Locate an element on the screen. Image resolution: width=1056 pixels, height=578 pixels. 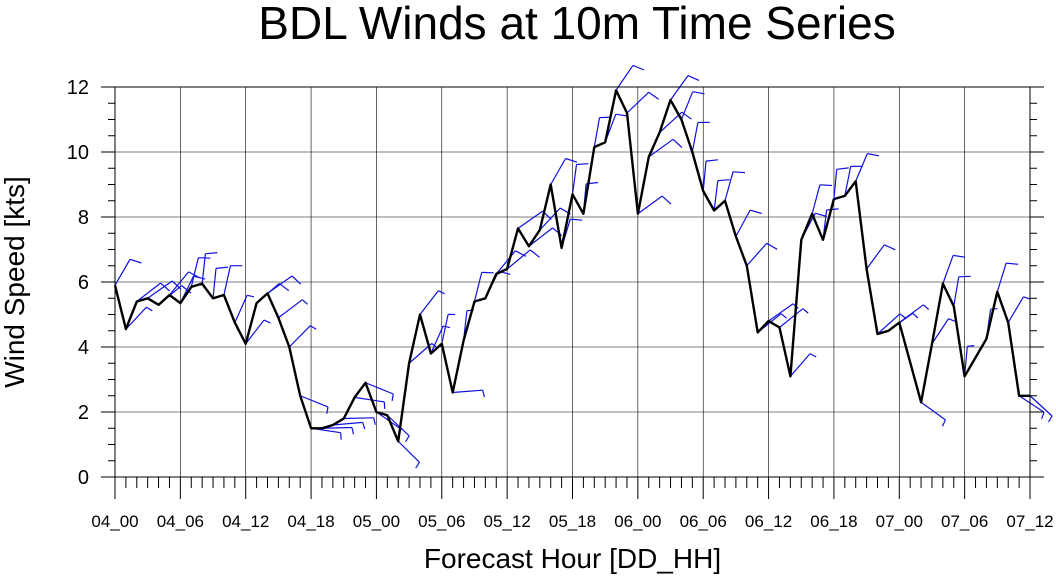
x-tick-label: 07_00 is located at coordinates (899, 521).